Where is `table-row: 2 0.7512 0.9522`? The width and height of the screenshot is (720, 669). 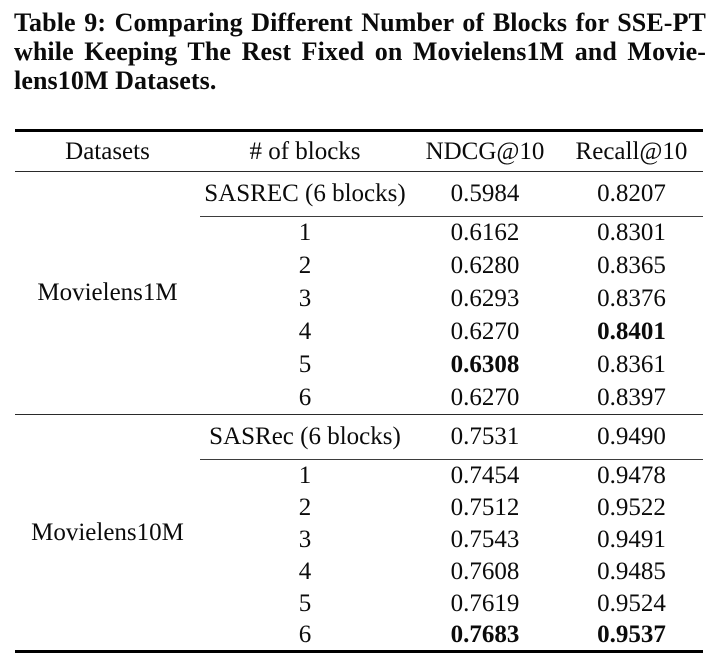 table-row: 2 0.7512 0.9522 is located at coordinates (359, 508).